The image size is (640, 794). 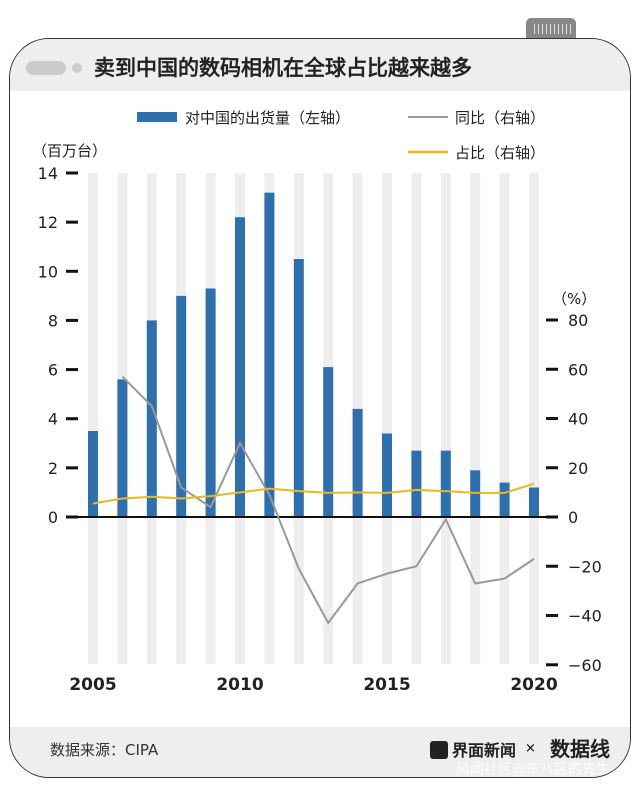 I want to click on left-tick-label: 6, so click(x=53, y=370).